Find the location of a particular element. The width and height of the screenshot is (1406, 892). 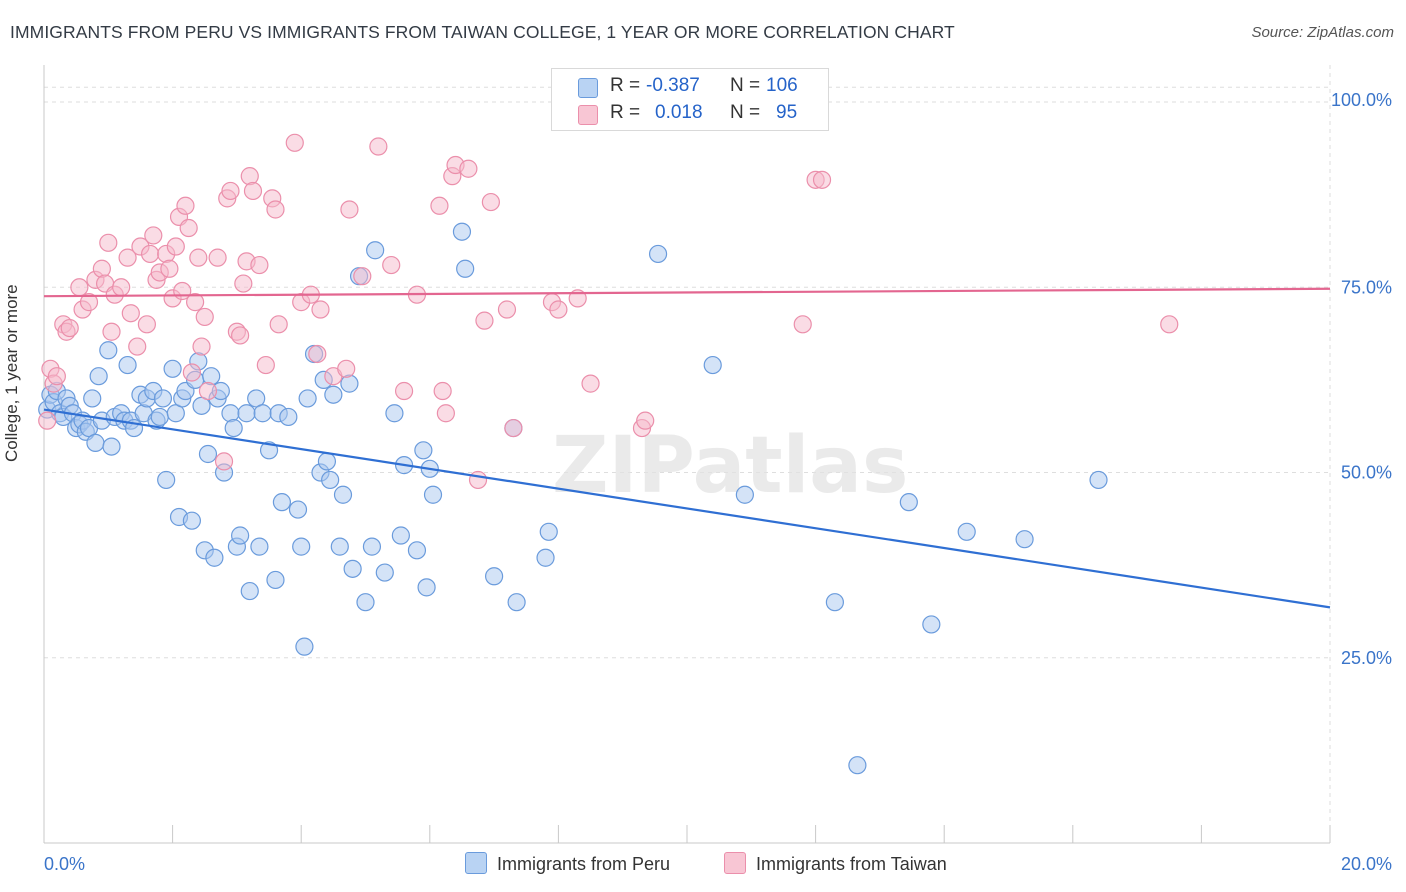

legend-row-peru: R = -0.387 N = 106 is located at coordinates (690, 88).